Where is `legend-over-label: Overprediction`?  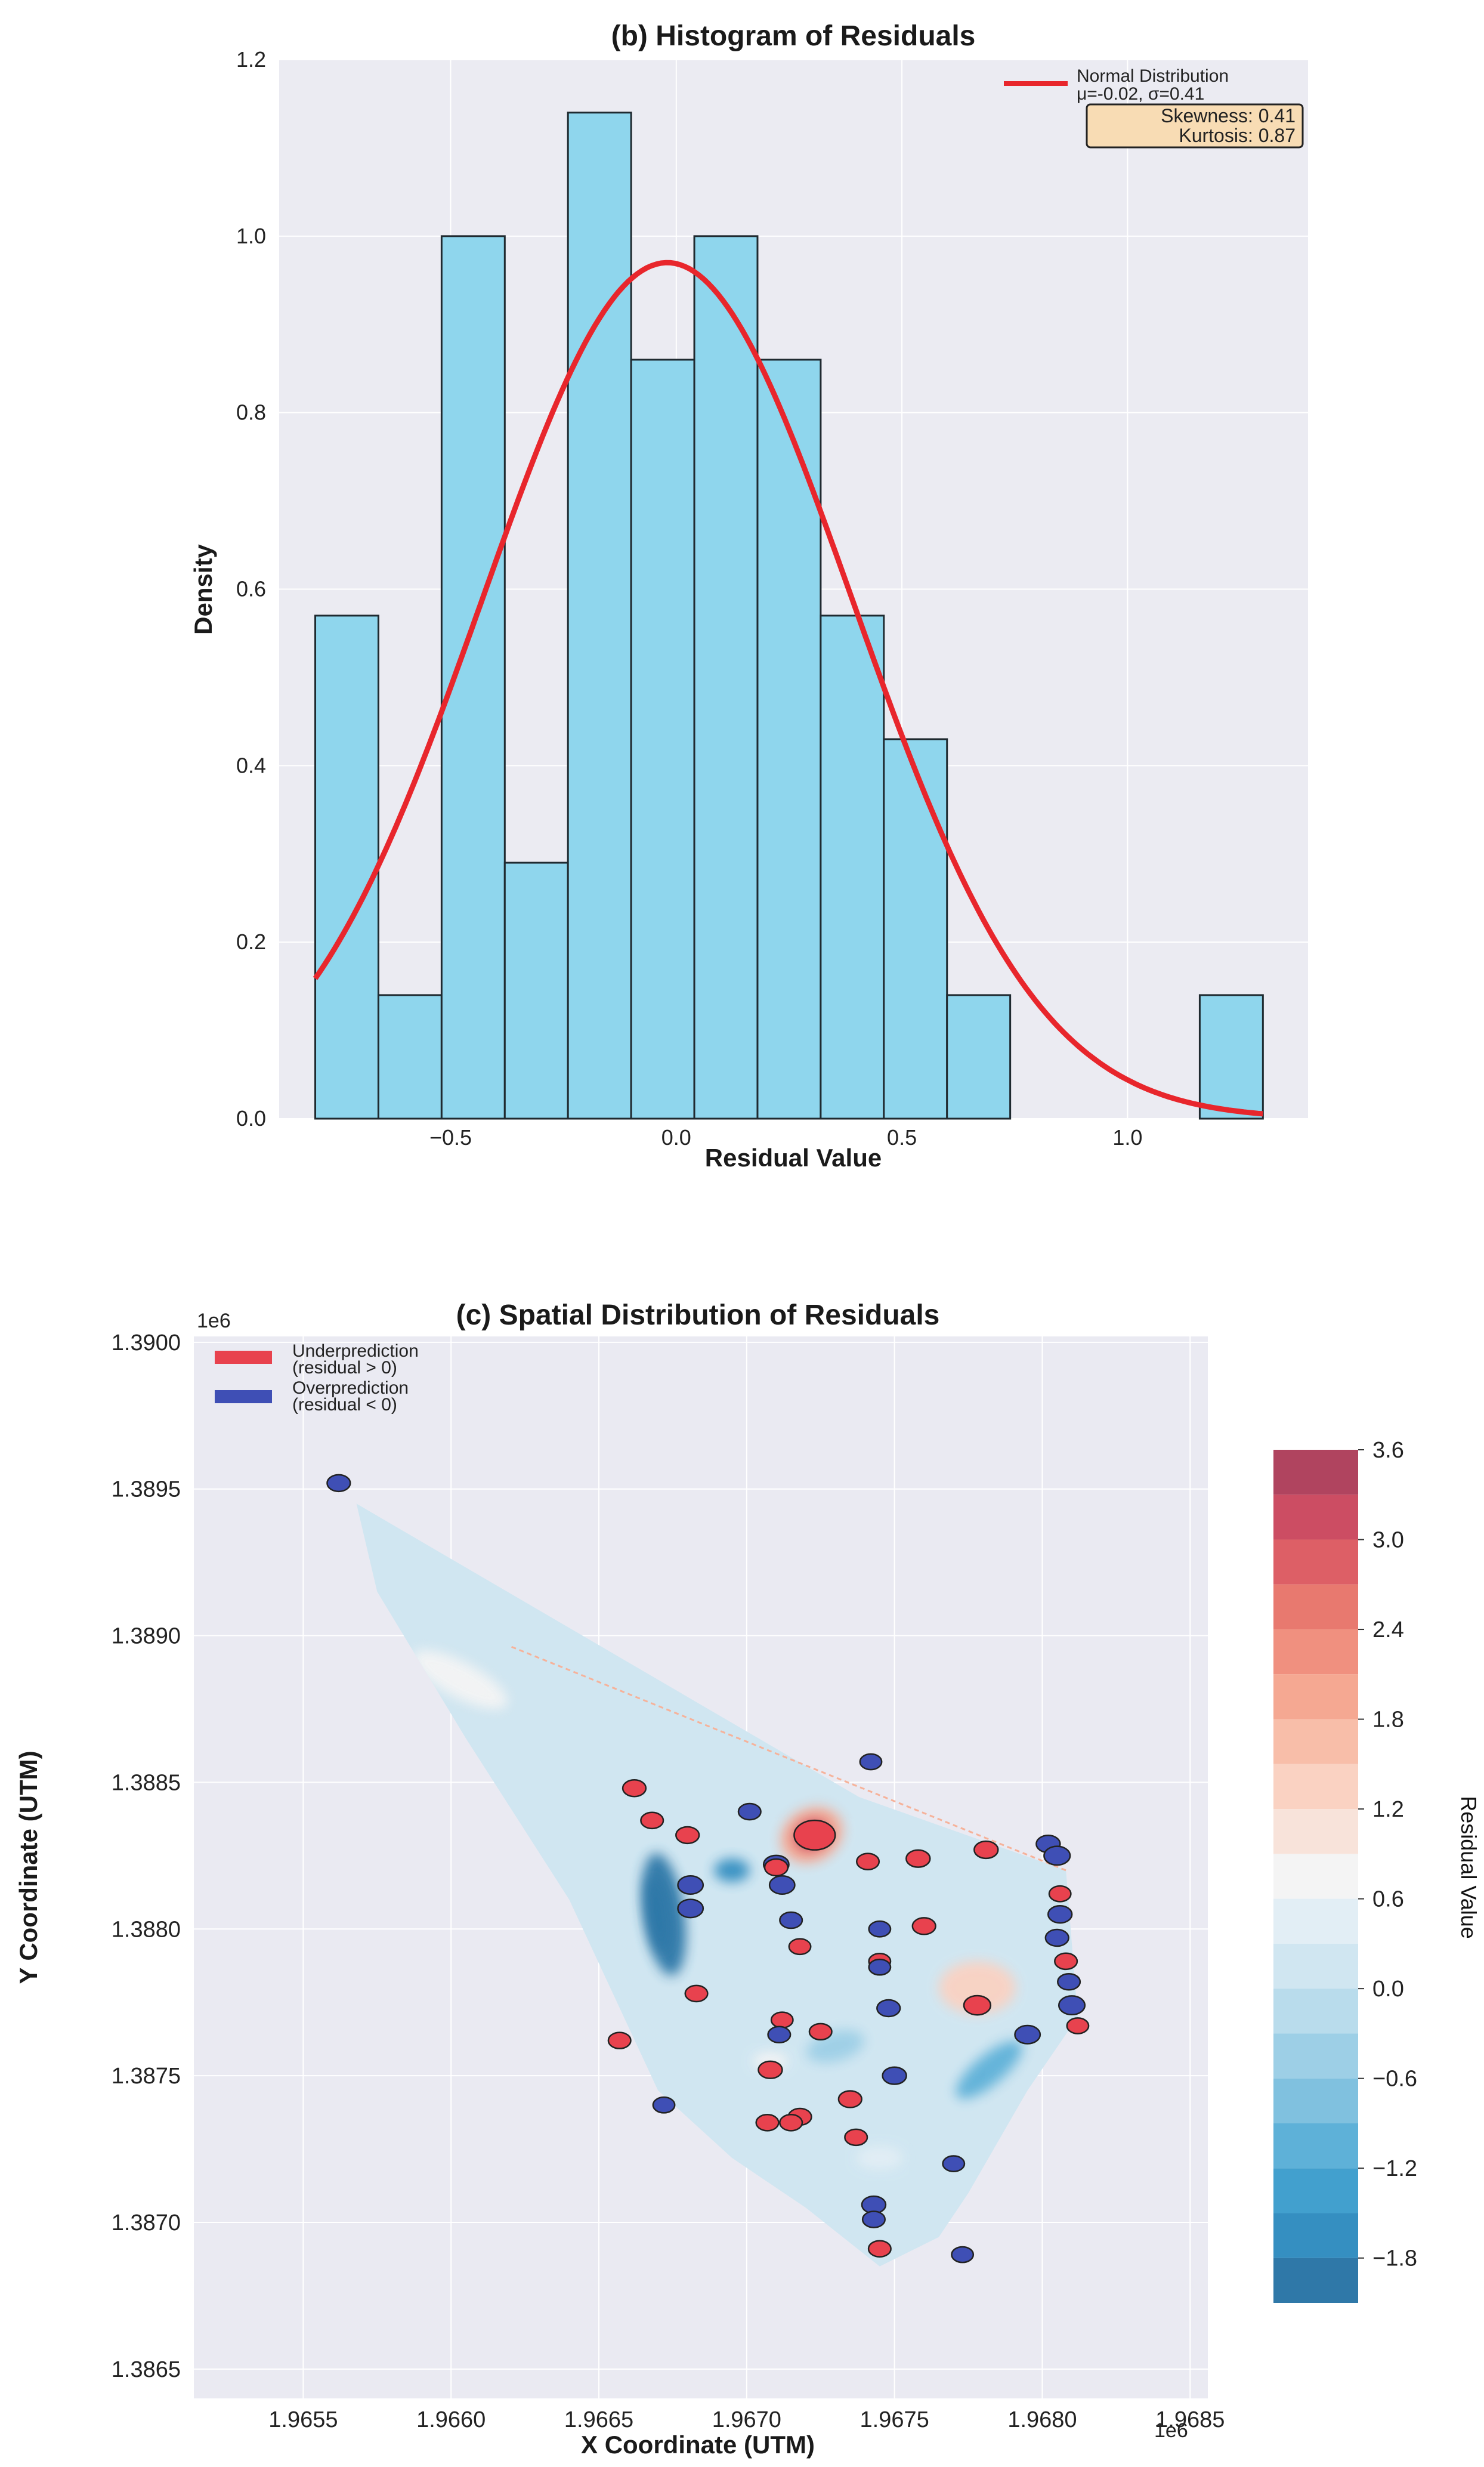 legend-over-label: Overprediction is located at coordinates (350, 1388).